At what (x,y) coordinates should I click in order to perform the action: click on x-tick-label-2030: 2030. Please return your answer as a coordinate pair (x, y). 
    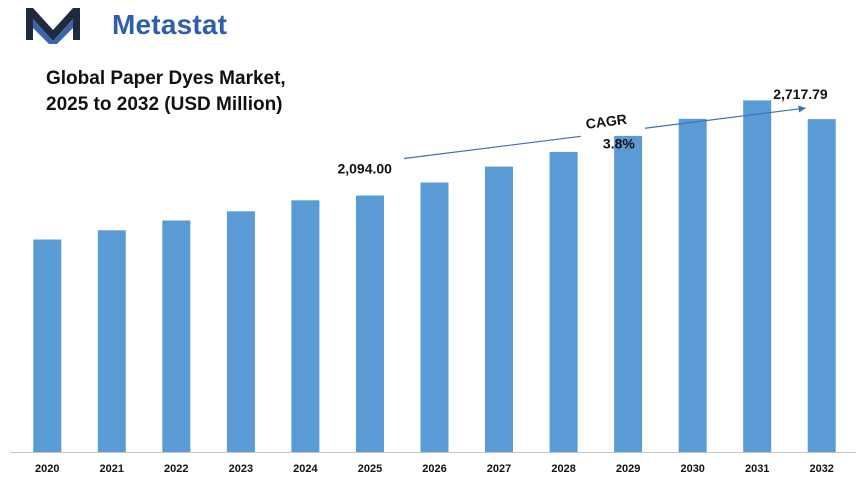
    Looking at the image, I should click on (692, 469).